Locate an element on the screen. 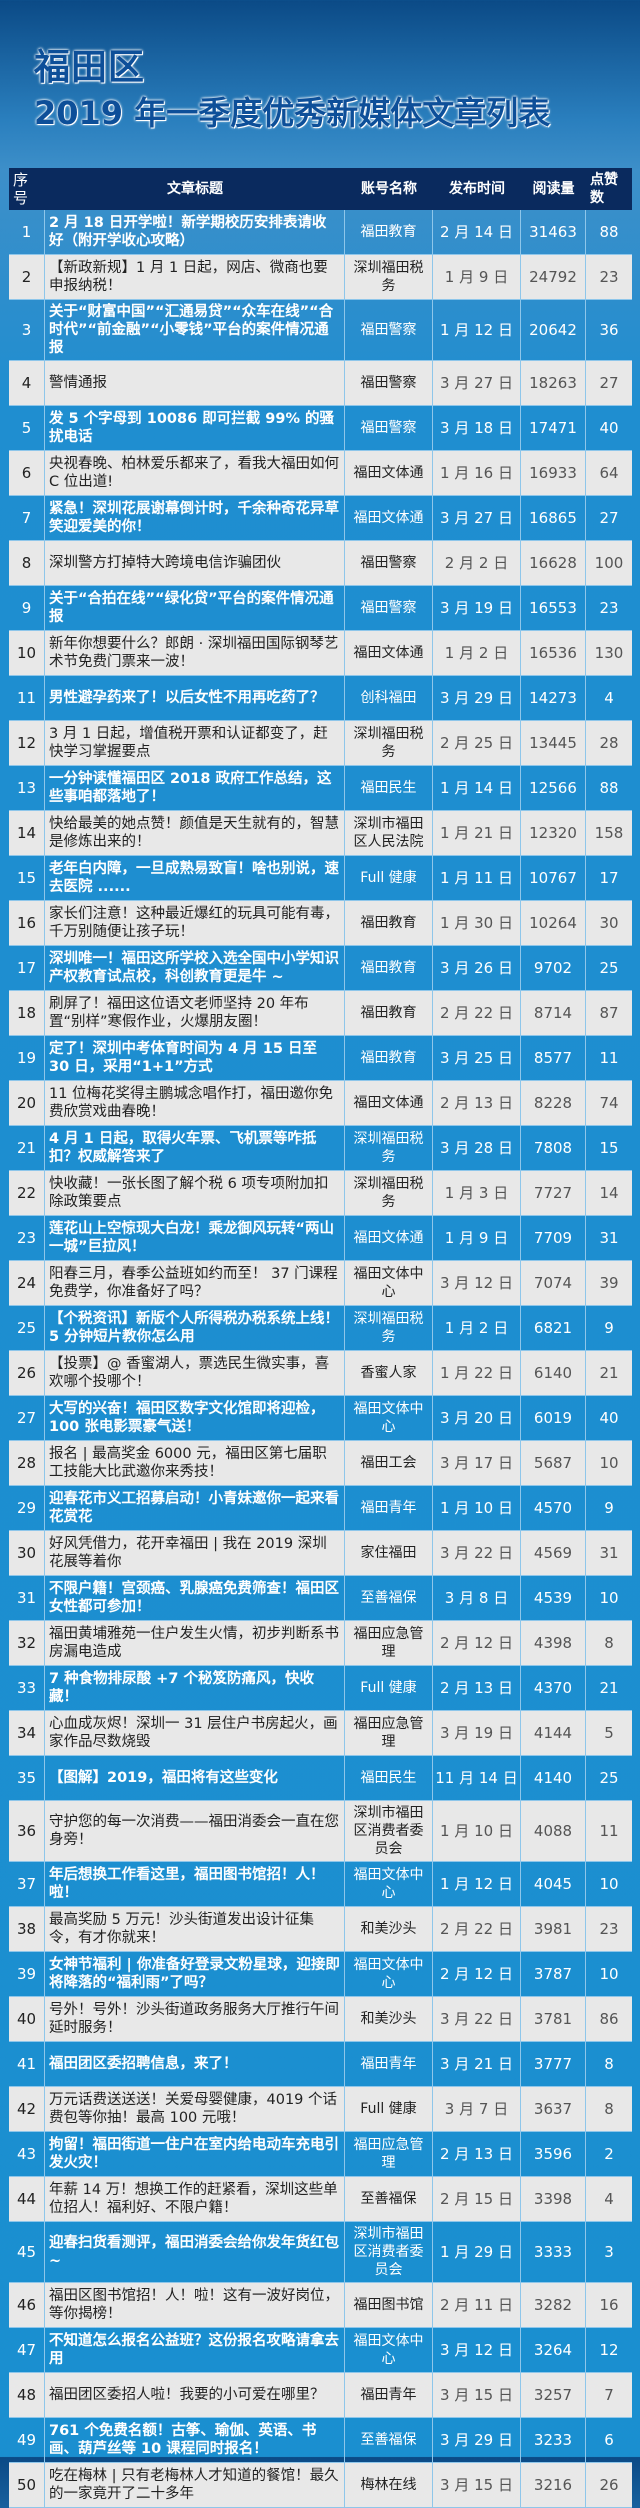 This screenshot has width=640, height=2508. article-title: 【个税资讯】新版个人所得税办税系统上线！ 5 分钟短片教你怎么用 is located at coordinates (195, 1328).